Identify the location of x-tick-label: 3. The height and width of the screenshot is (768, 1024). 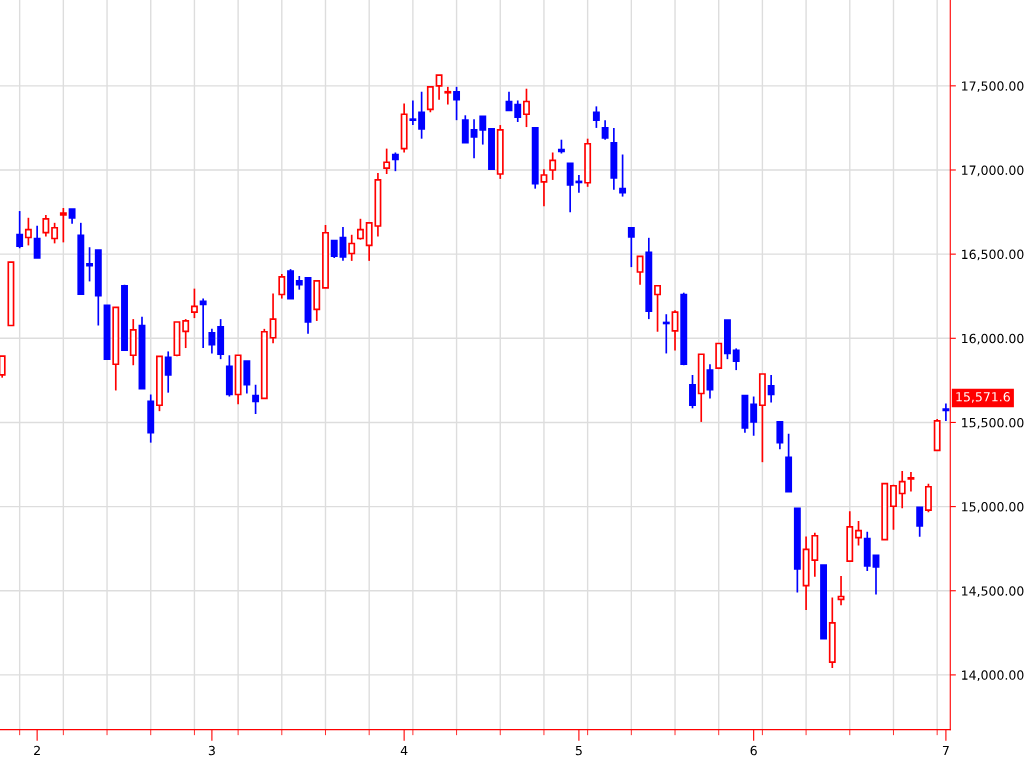
(211, 750).